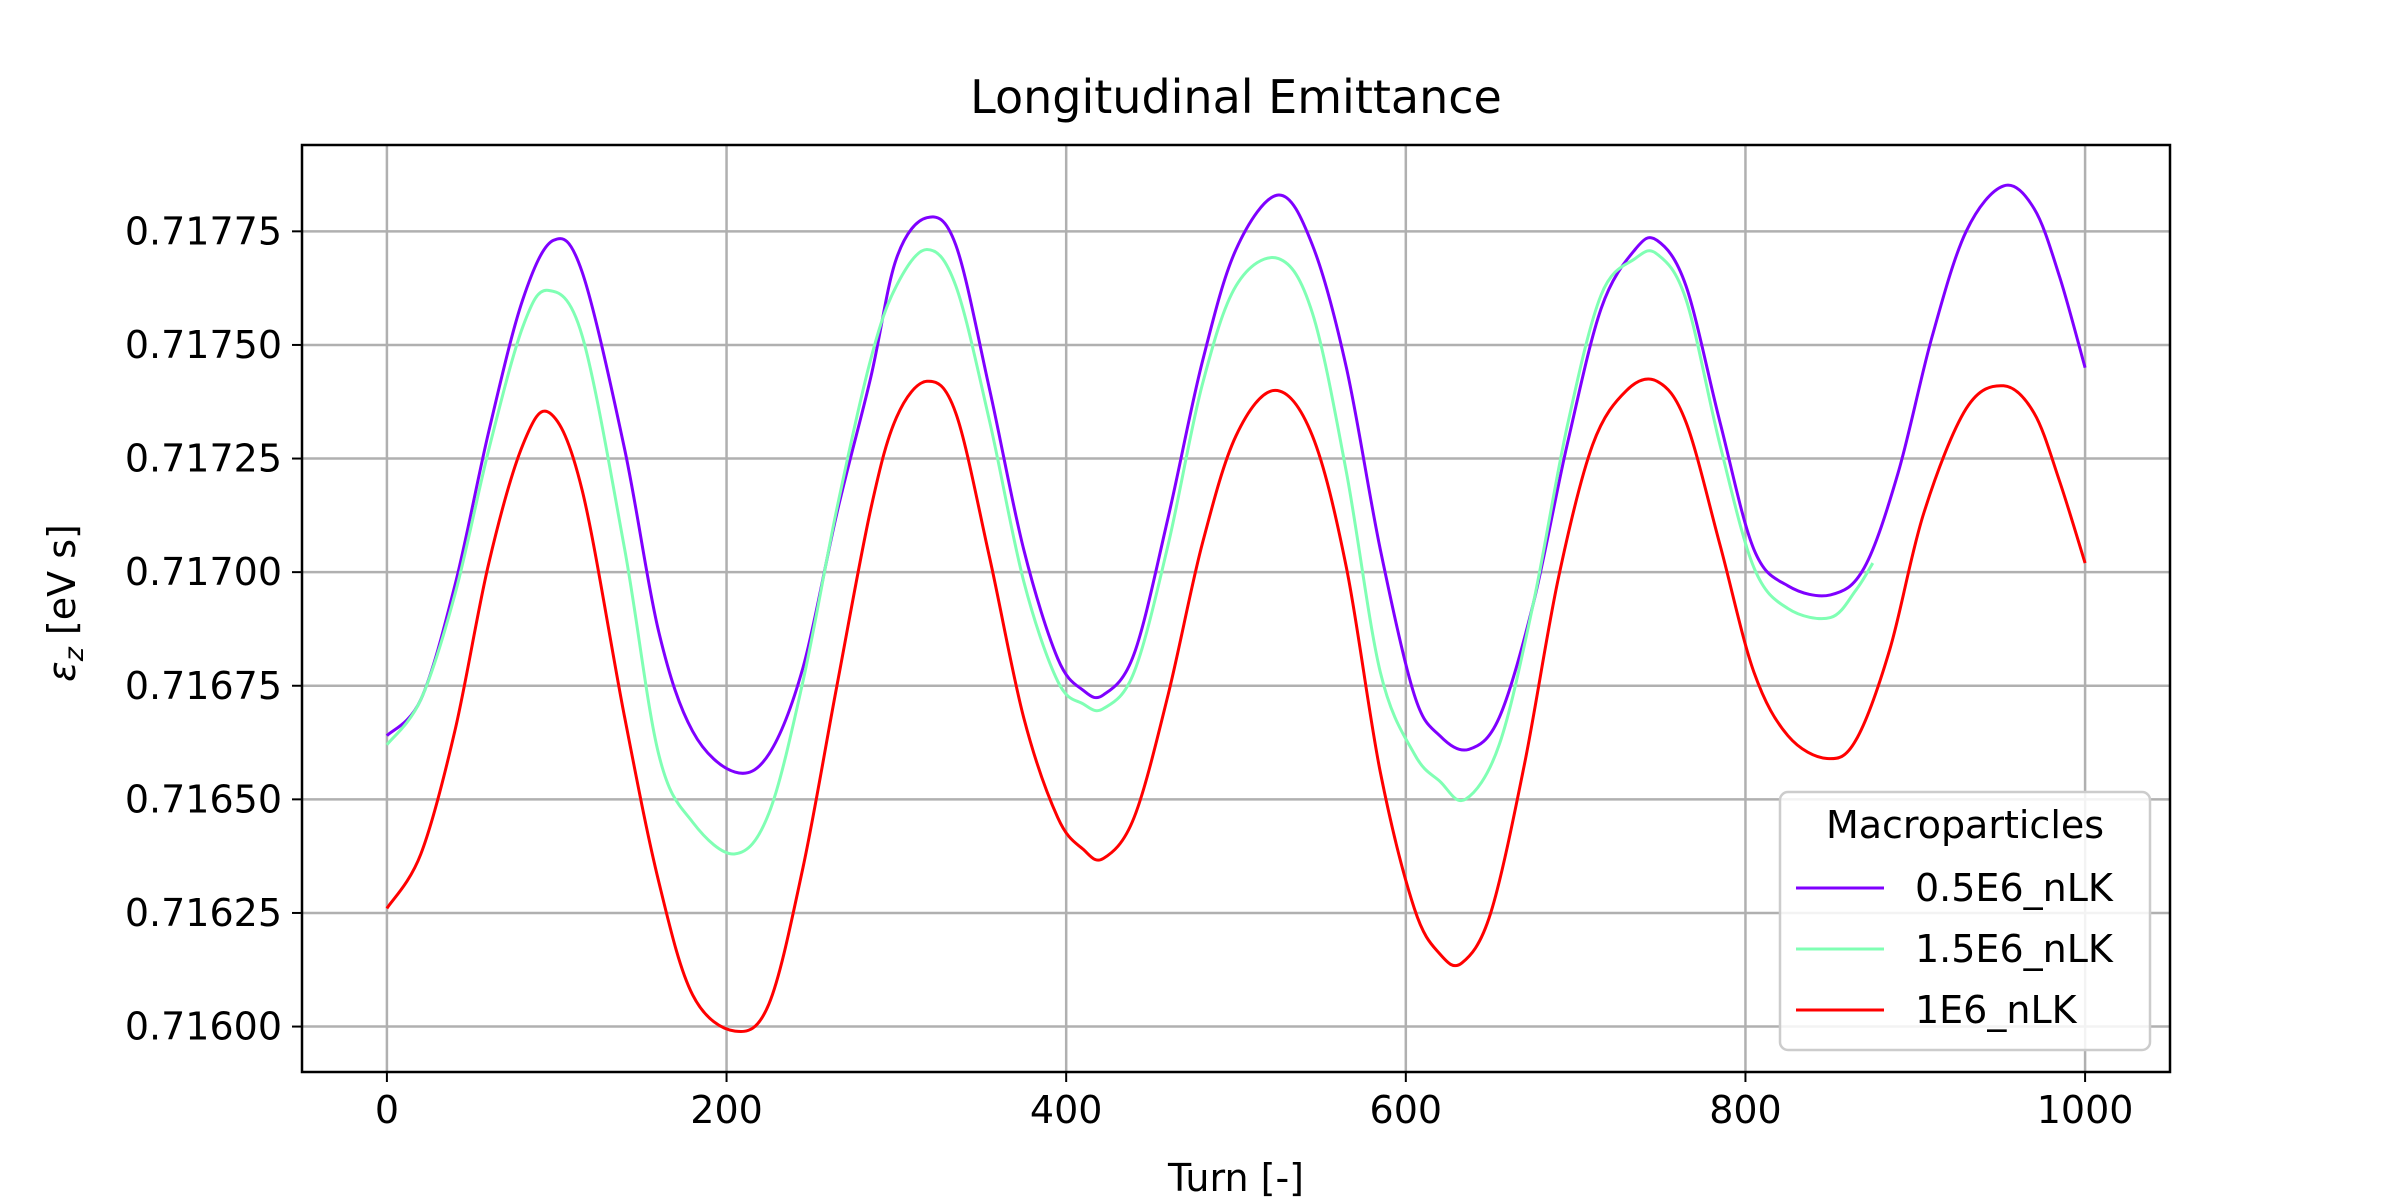 Image resolution: width=2400 pixels, height=1200 pixels. What do you see at coordinates (1745, 1110) in the screenshot?
I see `x-tick-label: 800` at bounding box center [1745, 1110].